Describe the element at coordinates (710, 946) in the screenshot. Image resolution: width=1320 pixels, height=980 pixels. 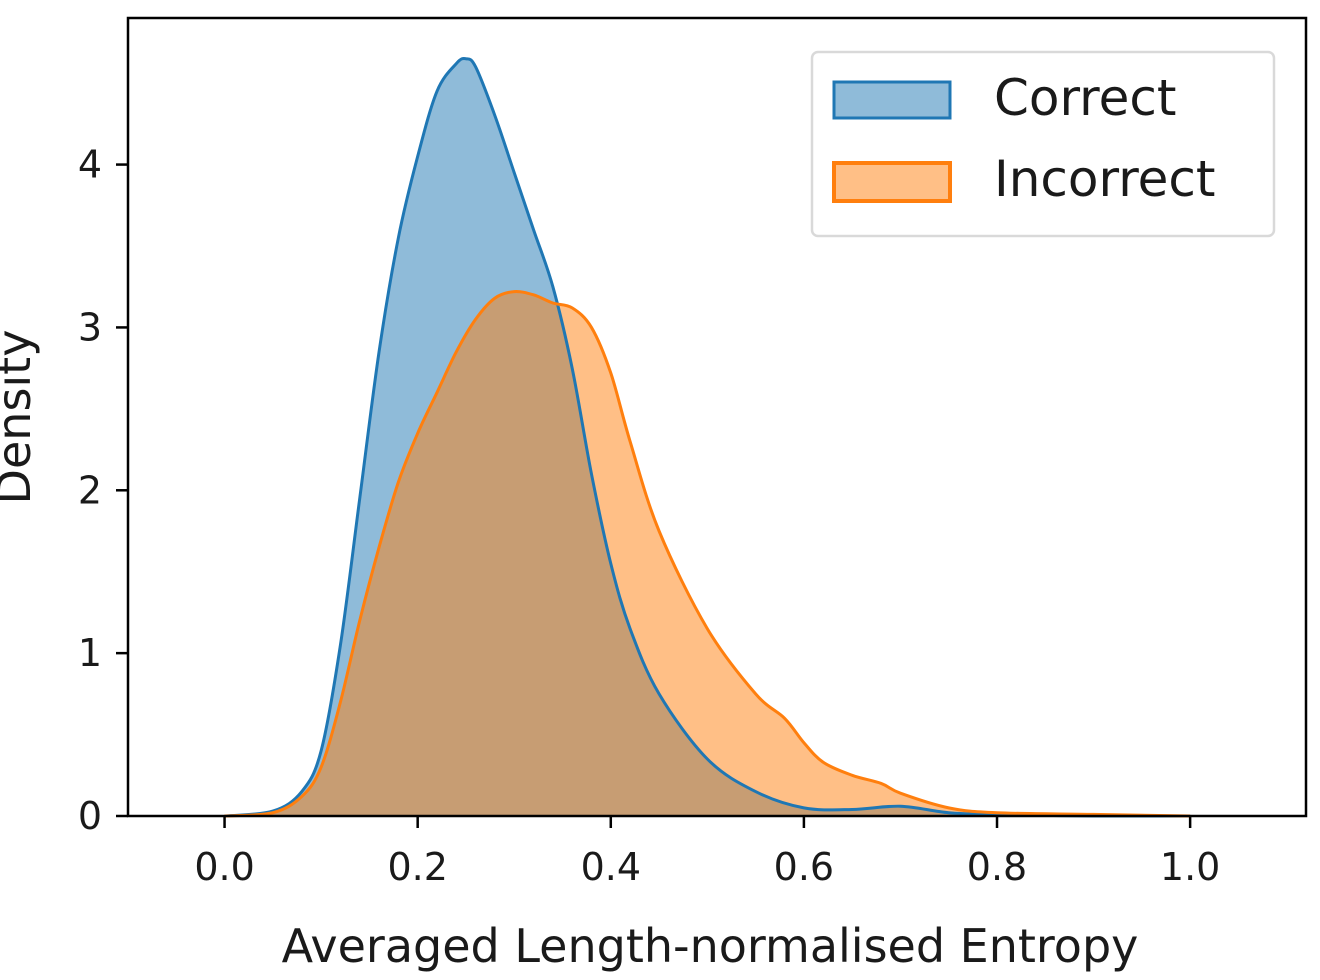
I see `x-axis-label: Averaged Length-normalised Entropy` at that location.